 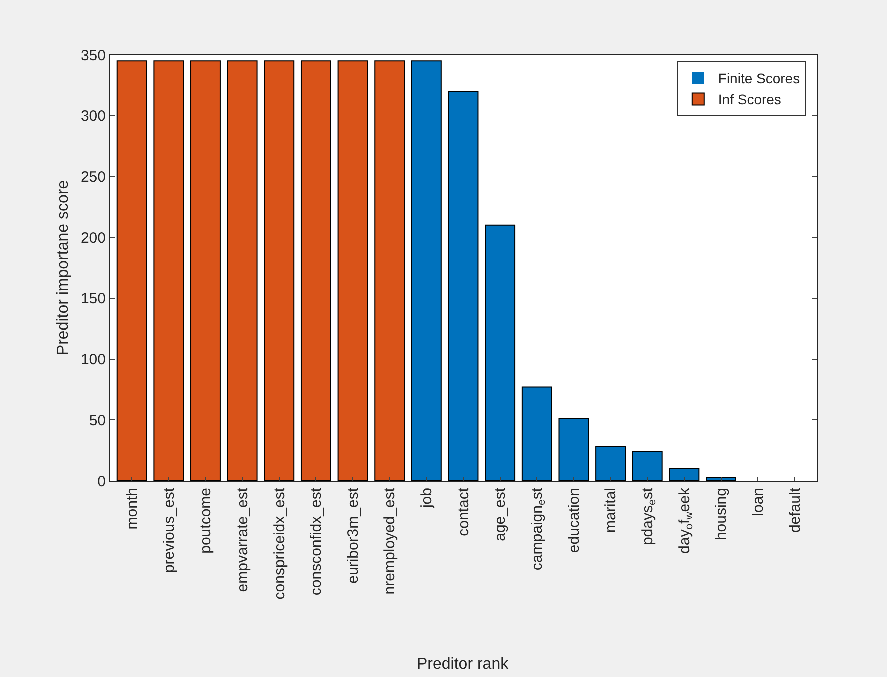 What do you see at coordinates (795, 510) in the screenshot?
I see `x-tick-label: default` at bounding box center [795, 510].